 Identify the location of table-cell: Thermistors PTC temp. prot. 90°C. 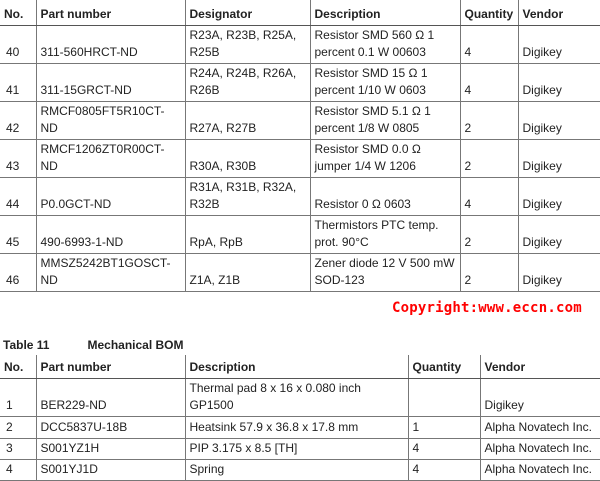
(384, 234).